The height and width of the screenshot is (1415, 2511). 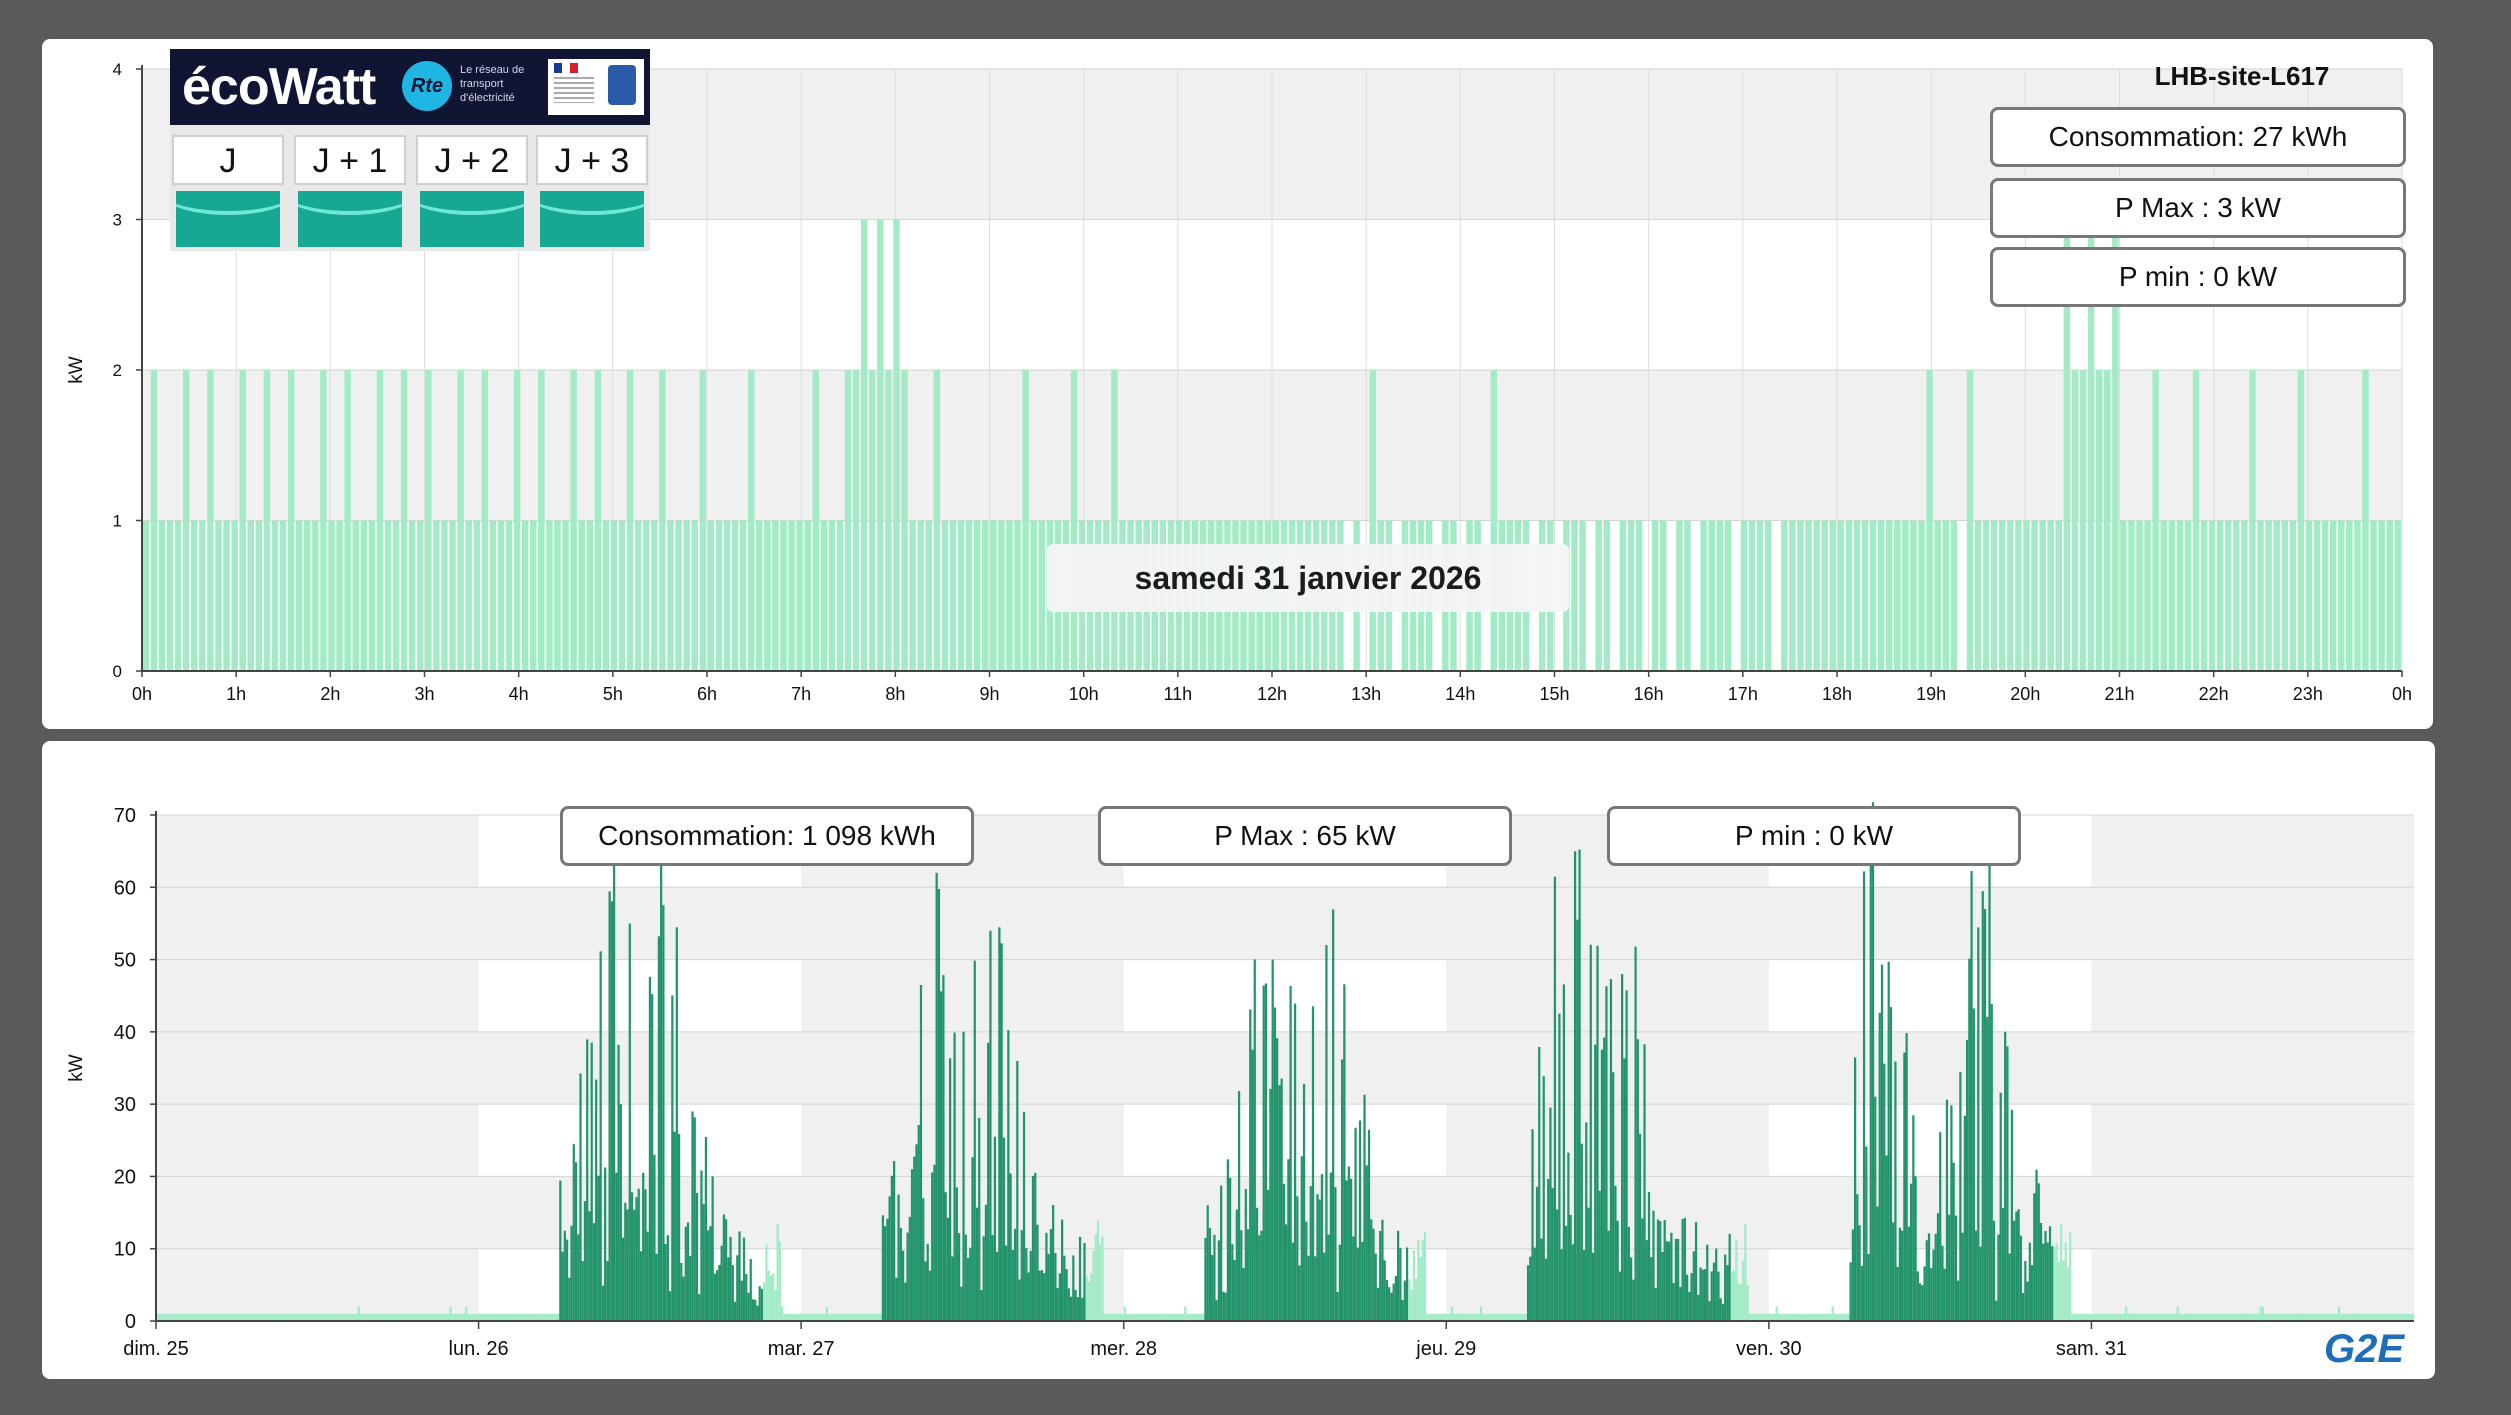 What do you see at coordinates (566, 68) in the screenshot?
I see `french-flag-icon` at bounding box center [566, 68].